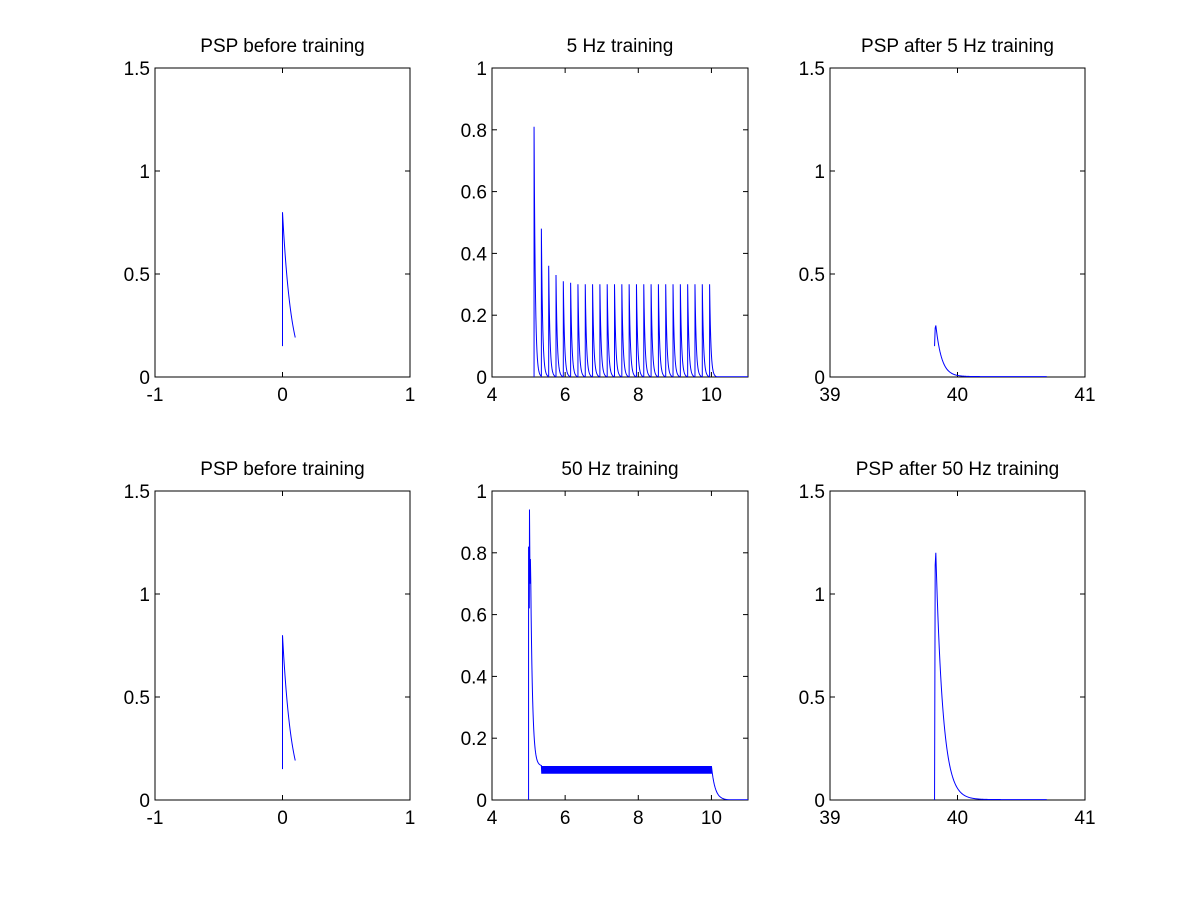 The width and height of the screenshot is (1200, 900). I want to click on chart-title: PSP after 5 Hz training, so click(957, 46).